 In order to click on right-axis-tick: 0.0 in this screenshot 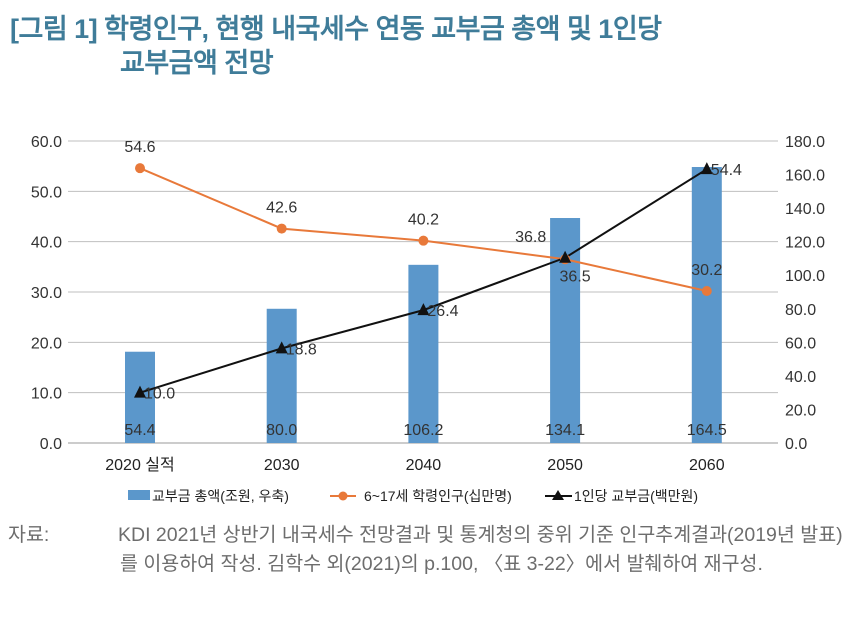, I will do `click(796, 444)`.